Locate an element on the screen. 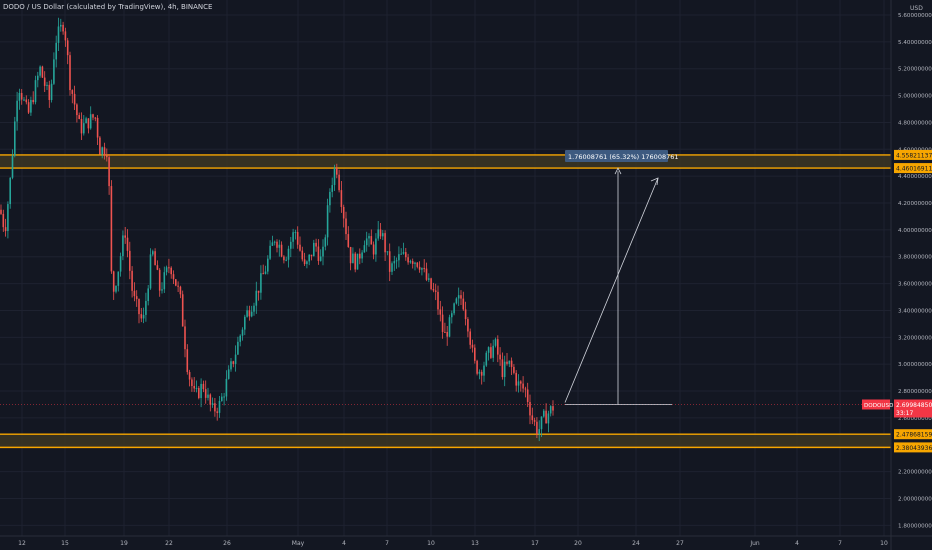  time-axis-tick: 22 is located at coordinates (169, 543).